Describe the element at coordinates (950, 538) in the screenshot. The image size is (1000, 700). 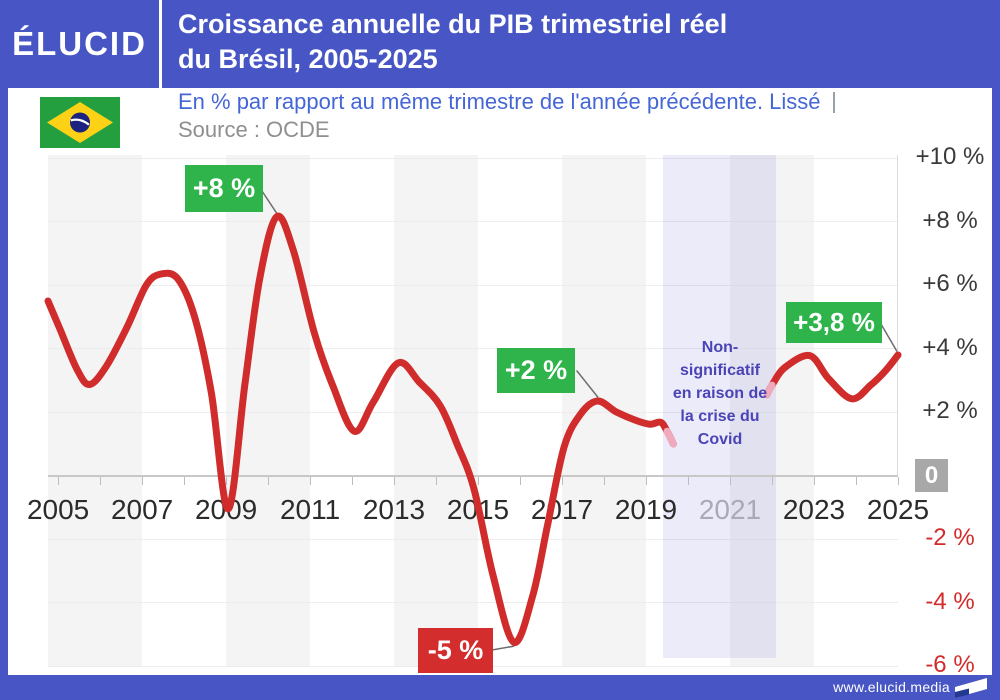
I see `y-axis-label: -2 %` at that location.